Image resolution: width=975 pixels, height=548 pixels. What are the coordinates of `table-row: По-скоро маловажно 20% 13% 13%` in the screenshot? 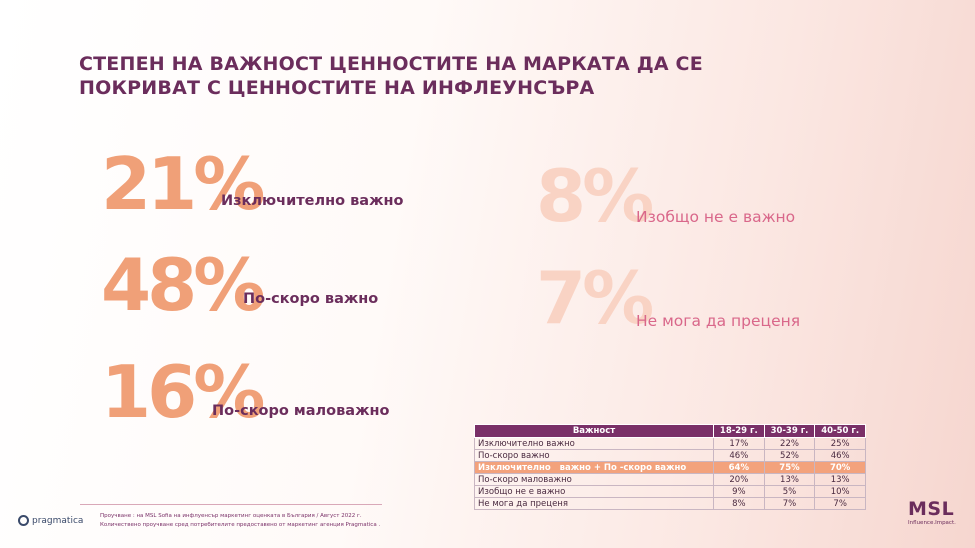 It's located at (670, 479).